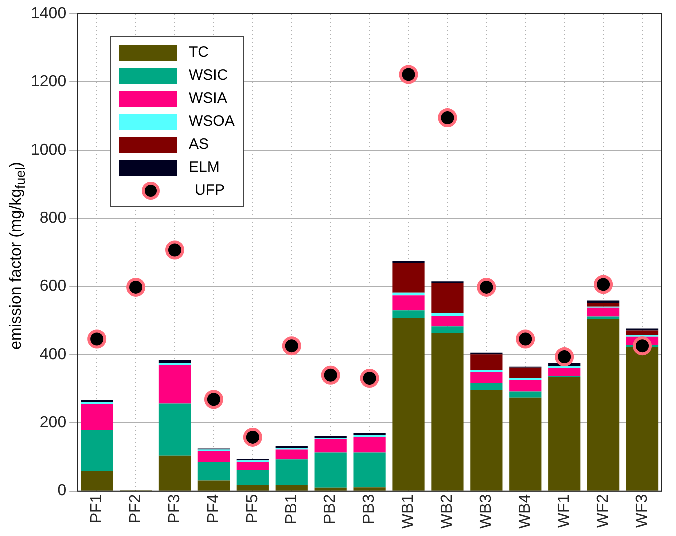  Describe the element at coordinates (53, 218) in the screenshot. I see `y-tick-label: 800` at that location.